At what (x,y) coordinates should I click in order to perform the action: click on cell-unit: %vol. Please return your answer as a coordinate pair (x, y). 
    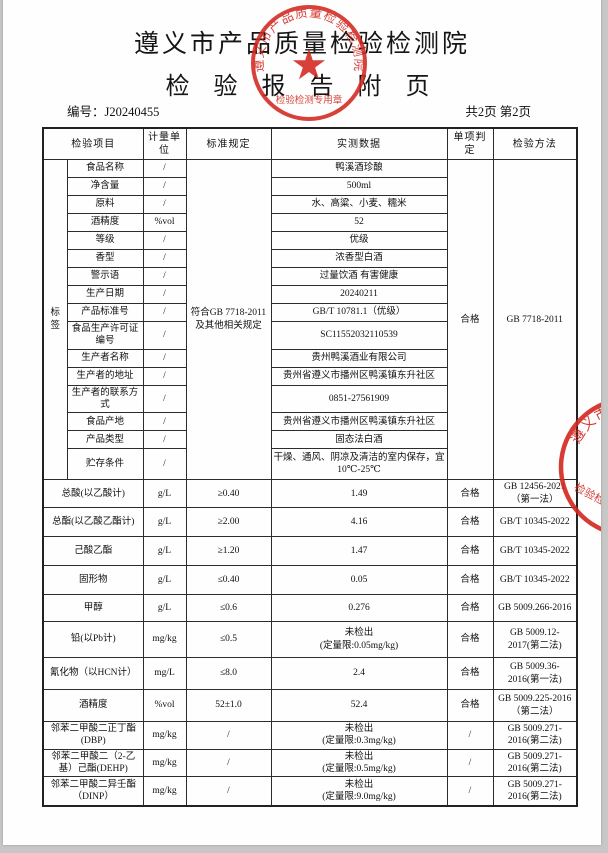
    Looking at the image, I should click on (164, 222).